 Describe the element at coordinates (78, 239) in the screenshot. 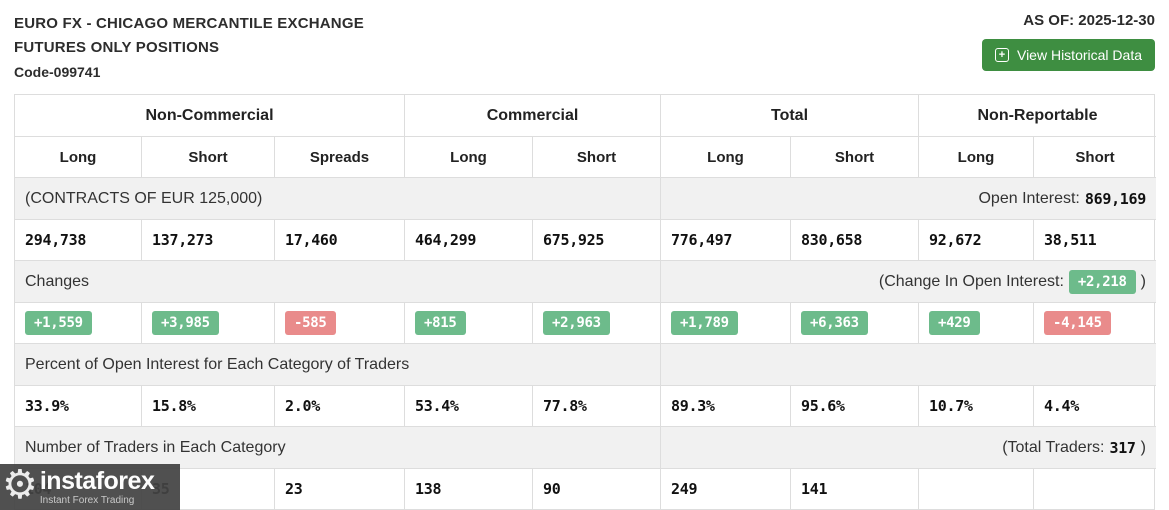

I see `position-nc-long: 294,738` at that location.